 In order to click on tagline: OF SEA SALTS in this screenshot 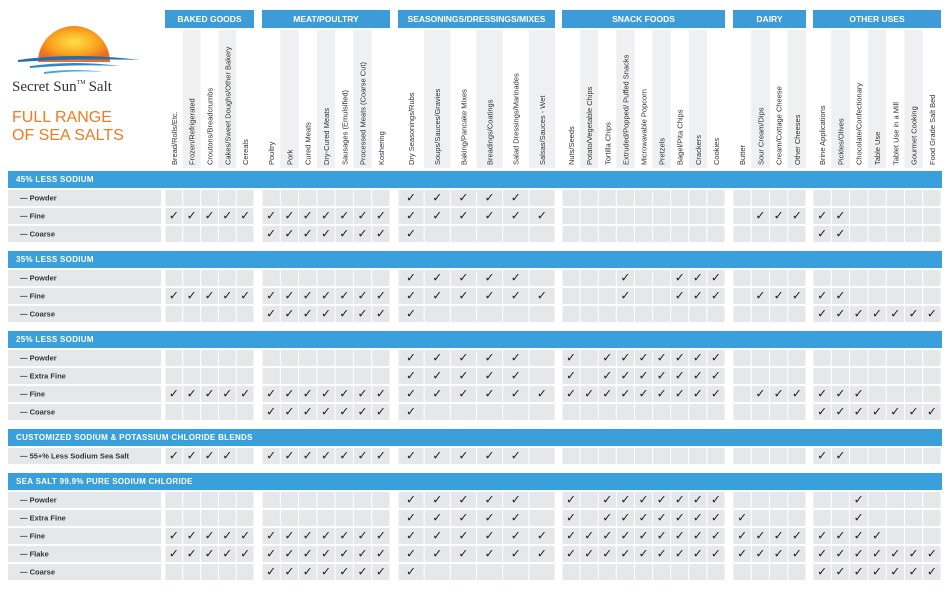, I will do `click(68, 135)`.